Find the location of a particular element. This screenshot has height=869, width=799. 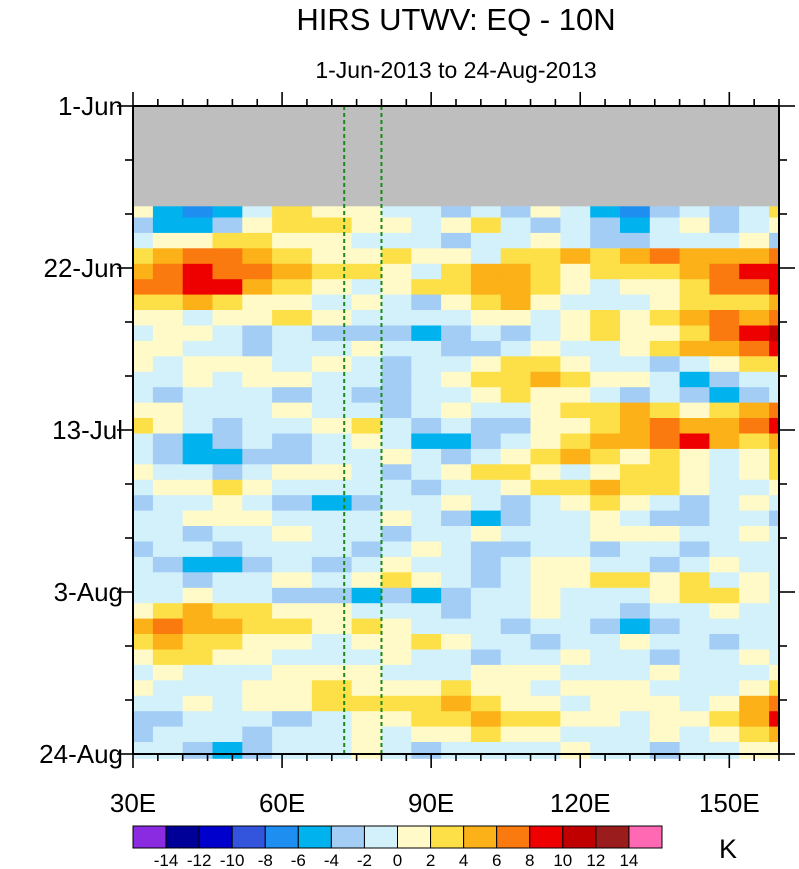

colorbar-label: 6 is located at coordinates (496, 860).